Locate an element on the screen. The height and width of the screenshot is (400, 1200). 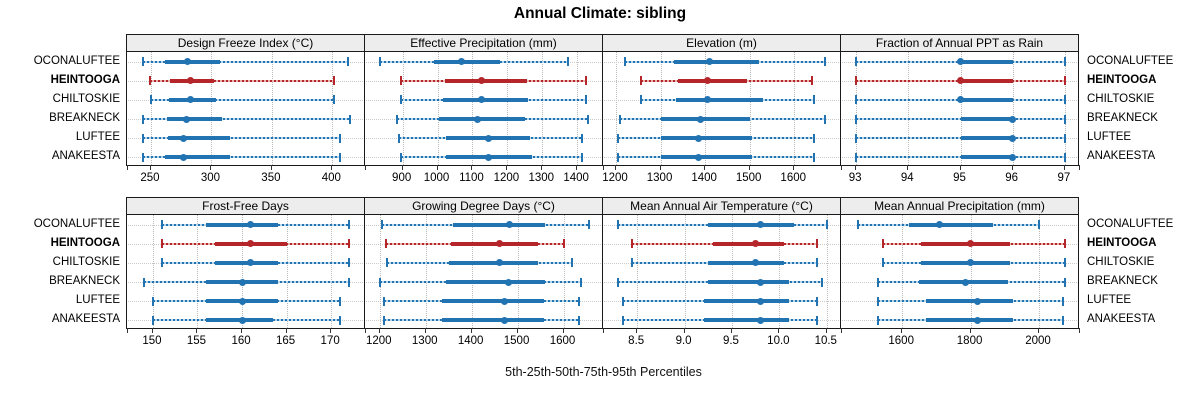
axis-tick-label: 1000 is located at coordinates (436, 178).